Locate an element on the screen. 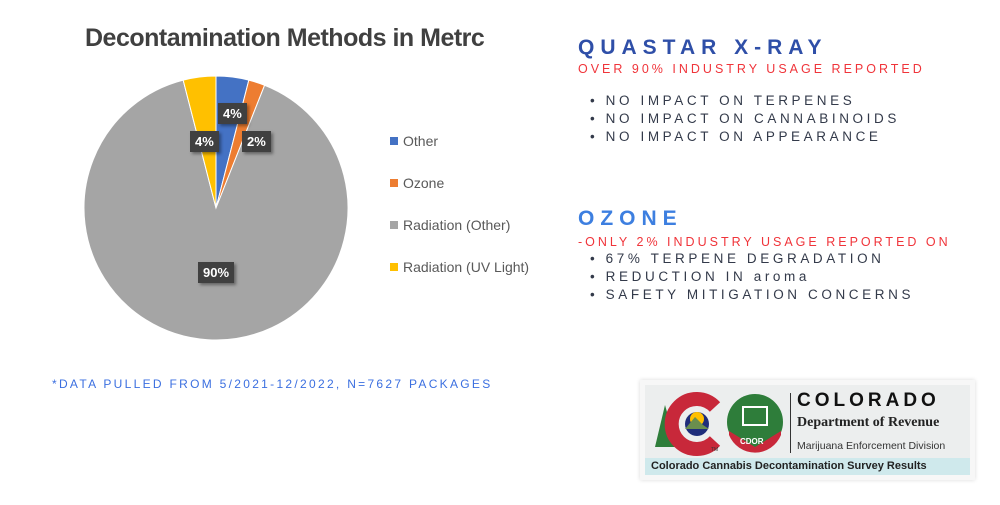  chart-title: Decontamination Methods in Metrc is located at coordinates (285, 38).